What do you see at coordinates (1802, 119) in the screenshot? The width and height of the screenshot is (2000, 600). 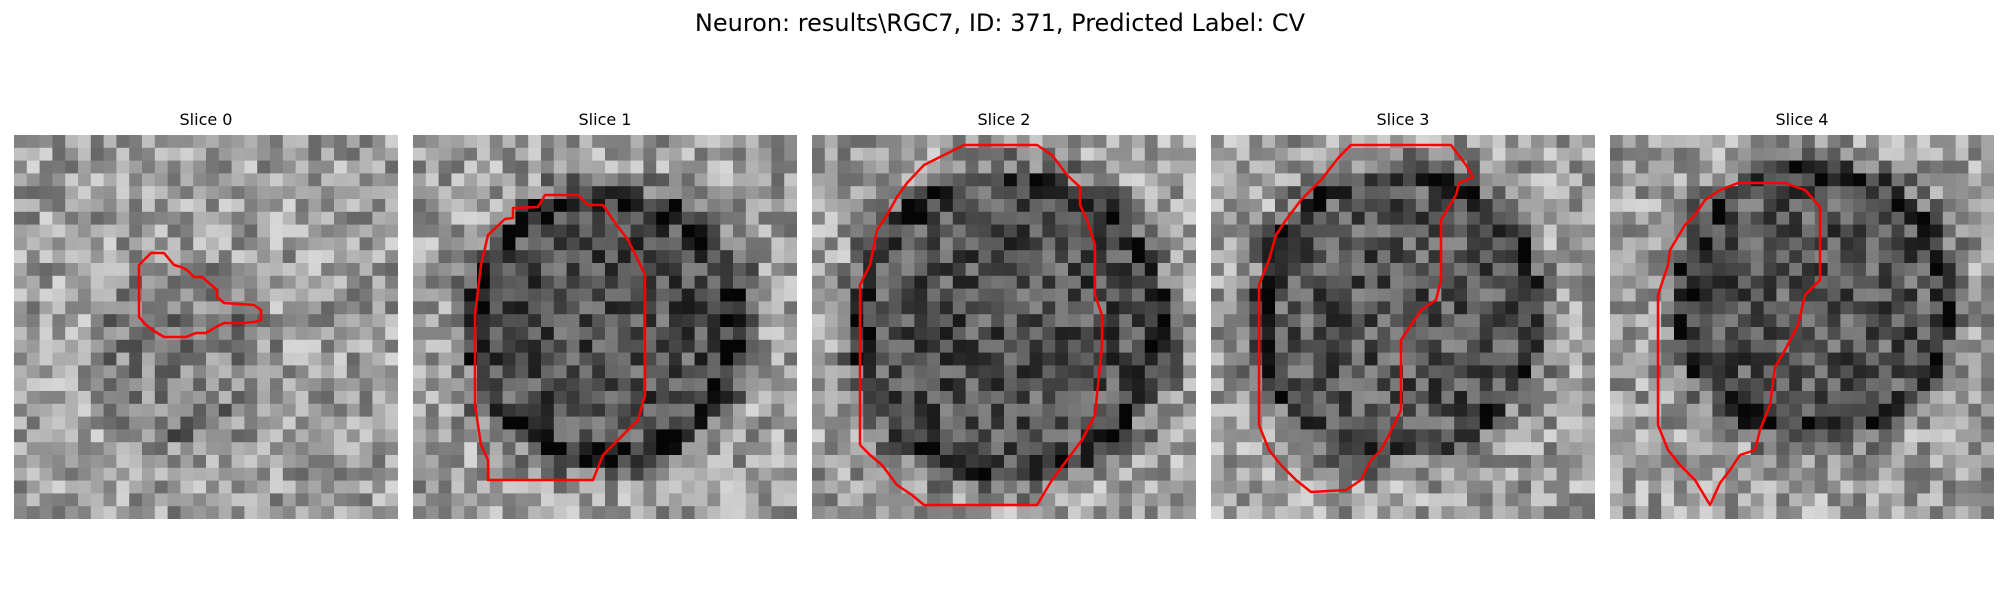 I see `slice-title: Slice 4` at bounding box center [1802, 119].